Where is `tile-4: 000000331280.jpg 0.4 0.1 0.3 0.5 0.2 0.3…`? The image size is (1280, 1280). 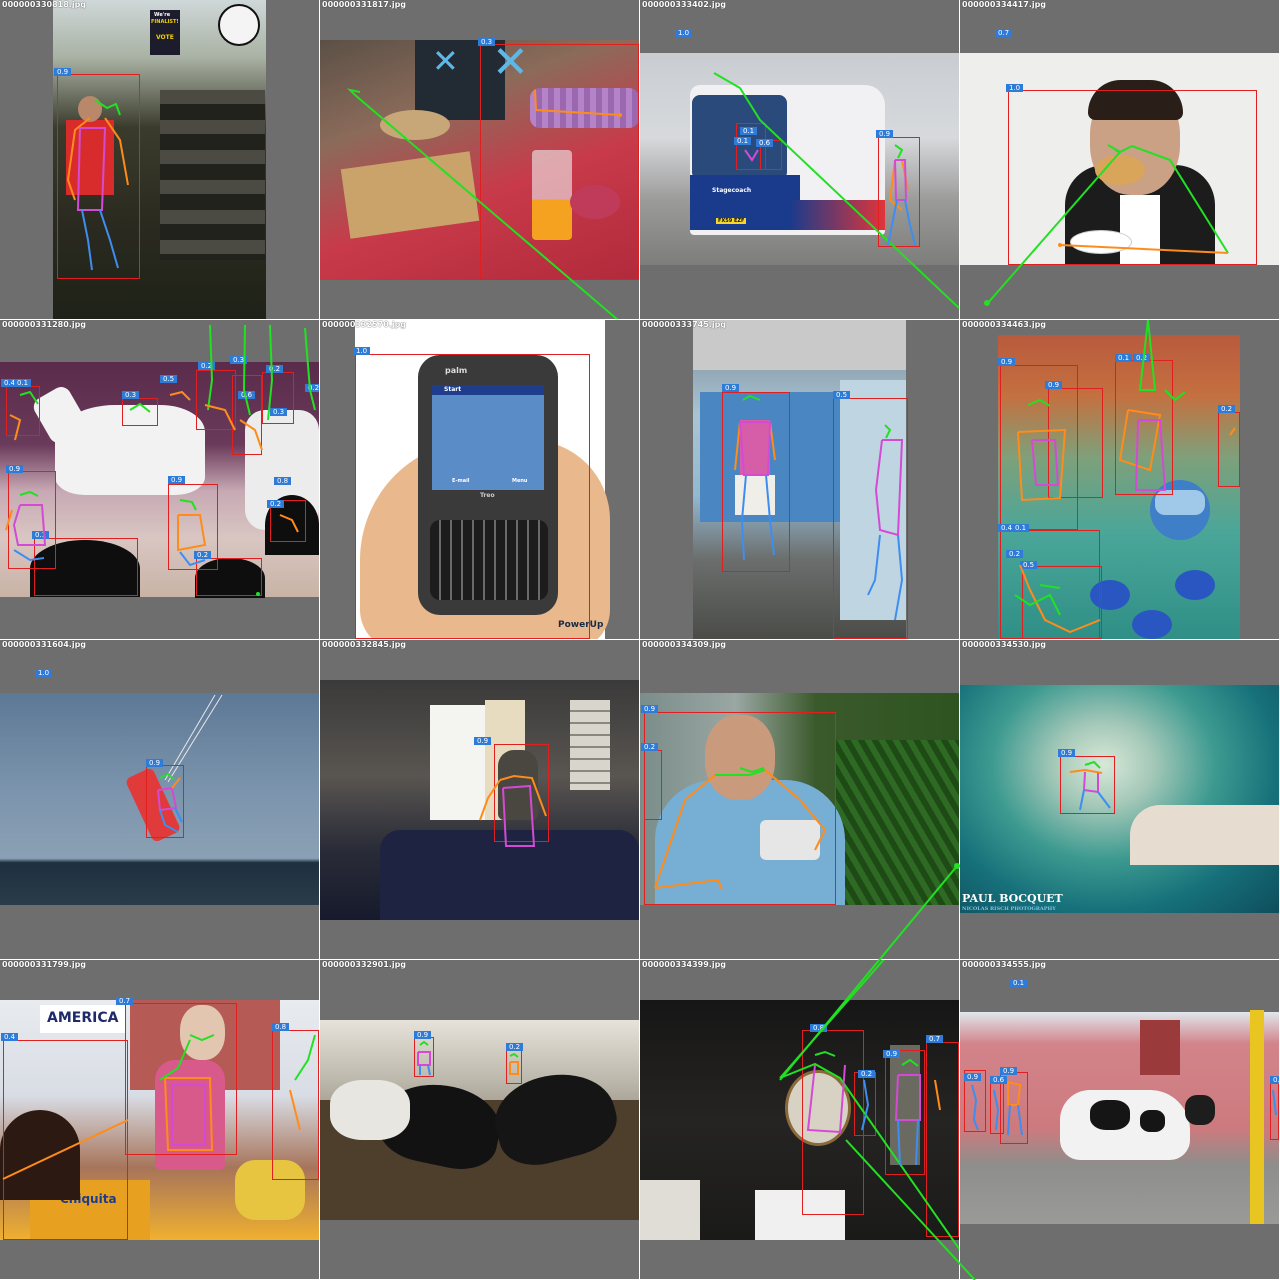 tile-4: 000000331280.jpg 0.4 0.1 0.3 0.5 0.2 0.3… is located at coordinates (159, 479).